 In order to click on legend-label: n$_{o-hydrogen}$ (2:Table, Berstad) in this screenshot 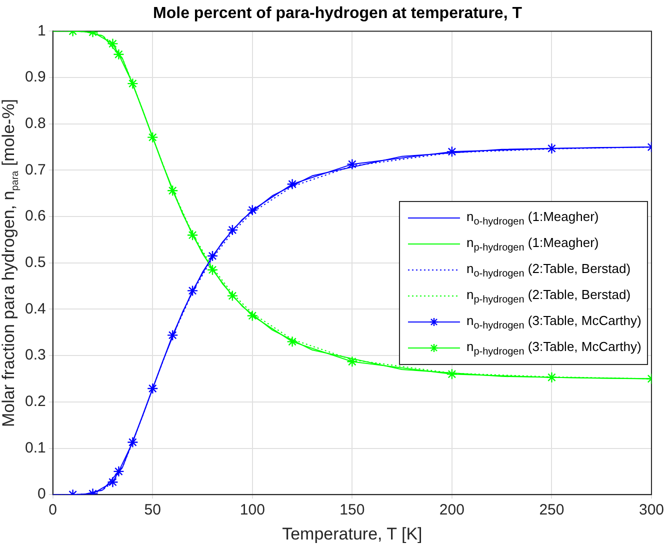, I will do `click(548, 270)`.